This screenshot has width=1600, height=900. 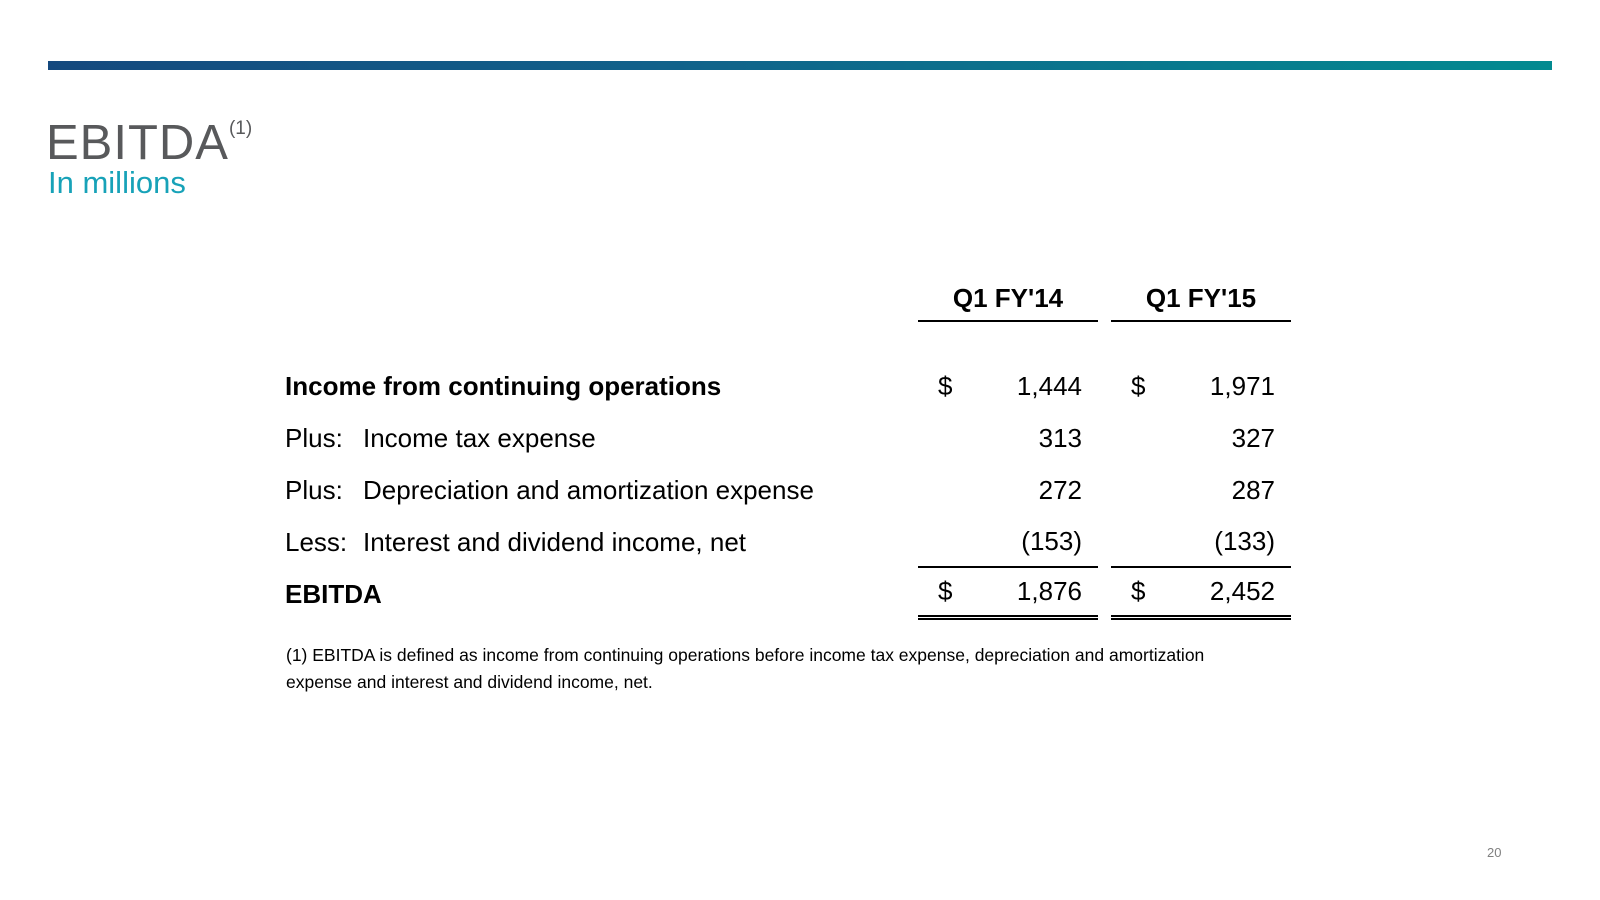 I want to click on cell-value: 1,876, so click(x=1049, y=591).